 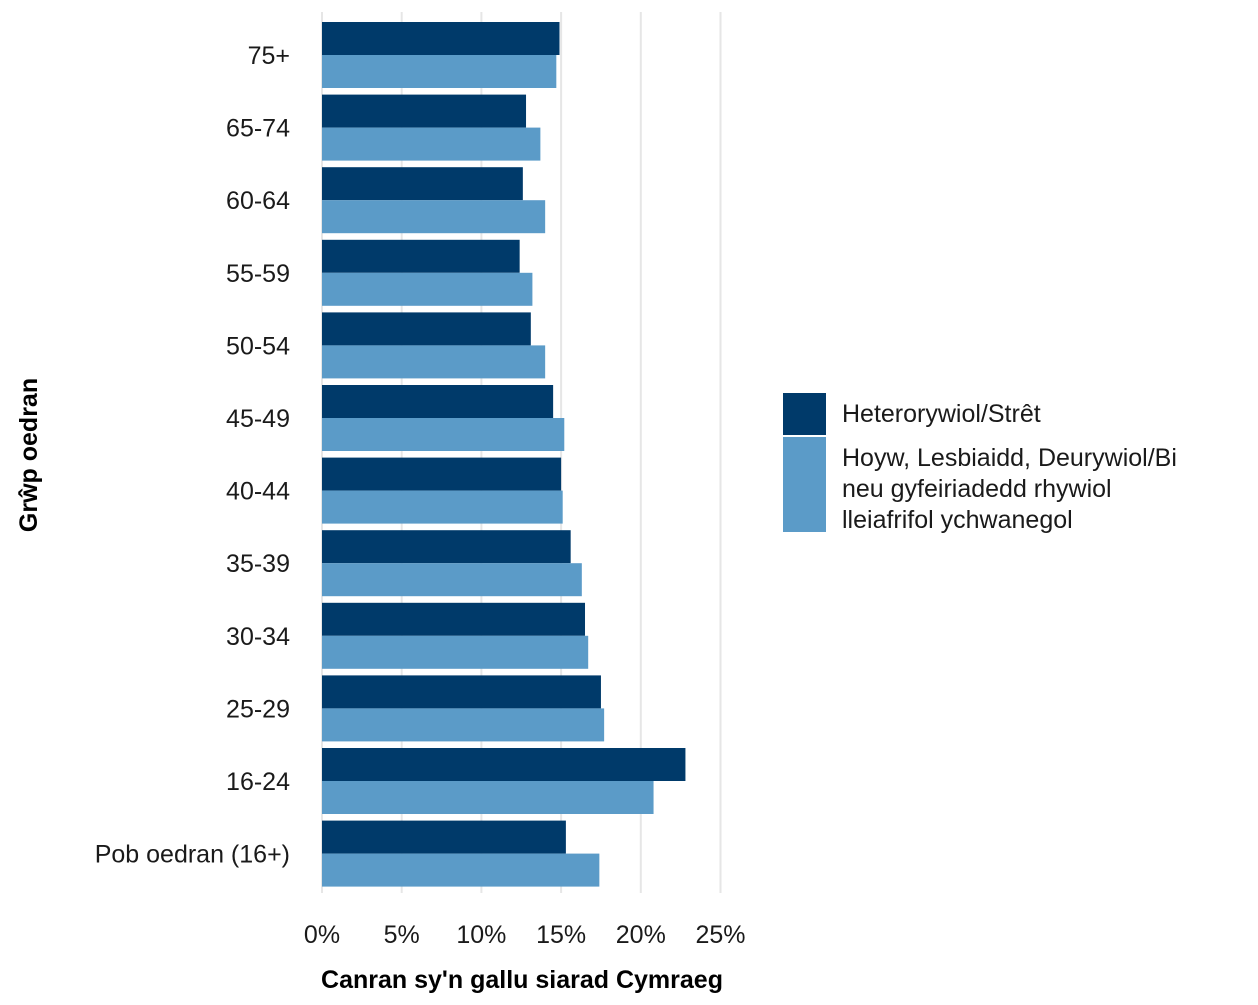 What do you see at coordinates (258, 274) in the screenshot?
I see `y-tick-label: 55-59` at bounding box center [258, 274].